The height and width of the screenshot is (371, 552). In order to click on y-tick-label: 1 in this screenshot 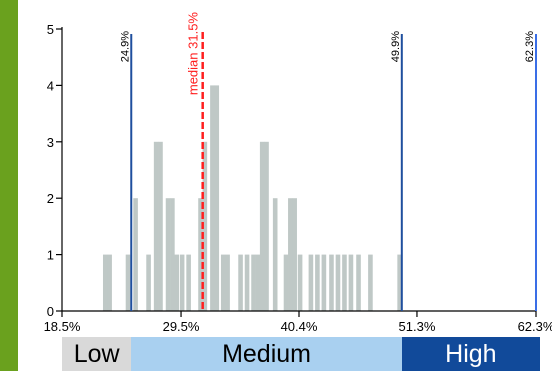, I will do `click(50, 255)`.